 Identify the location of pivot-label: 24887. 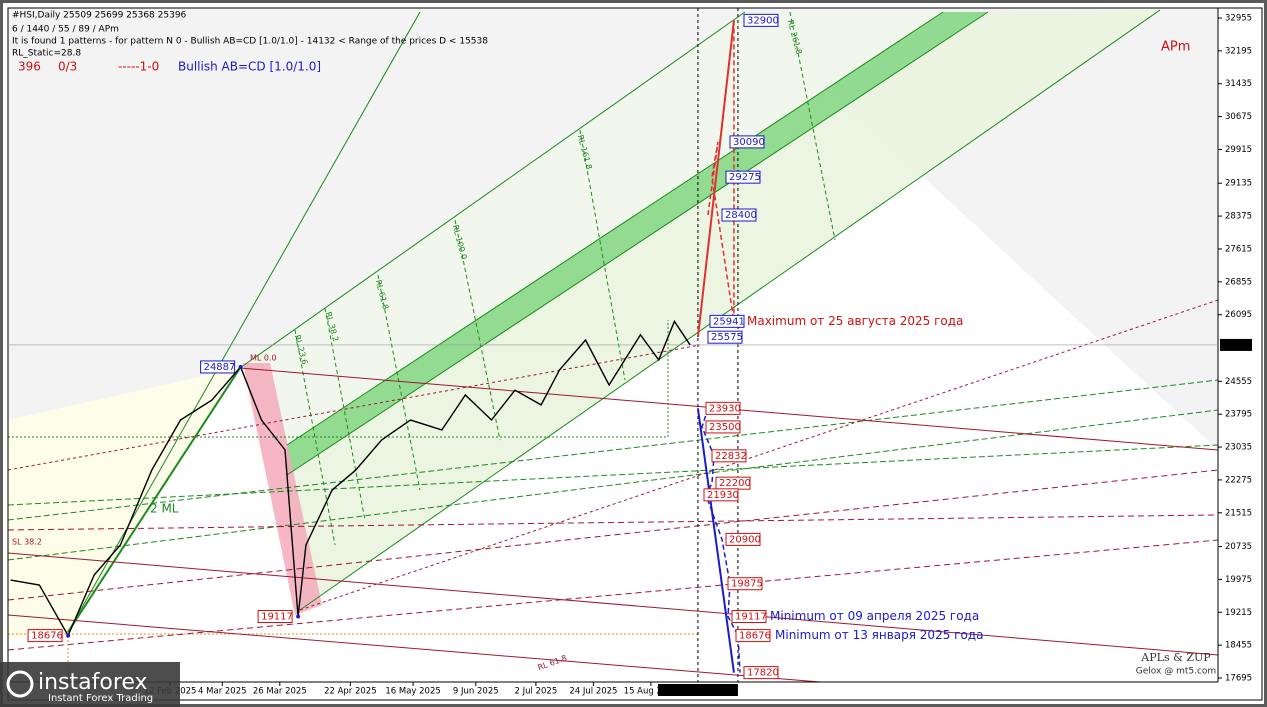
(220, 367).